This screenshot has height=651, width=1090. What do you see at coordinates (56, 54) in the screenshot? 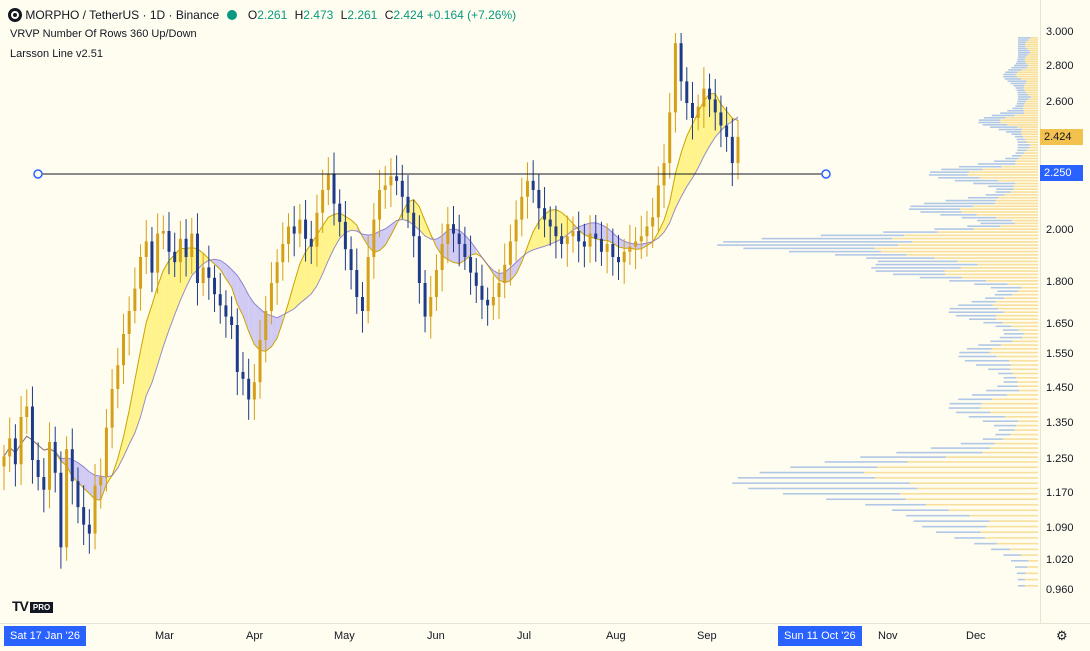
I see `indicator-legend-larsson: Larsson Line v2.51` at bounding box center [56, 54].